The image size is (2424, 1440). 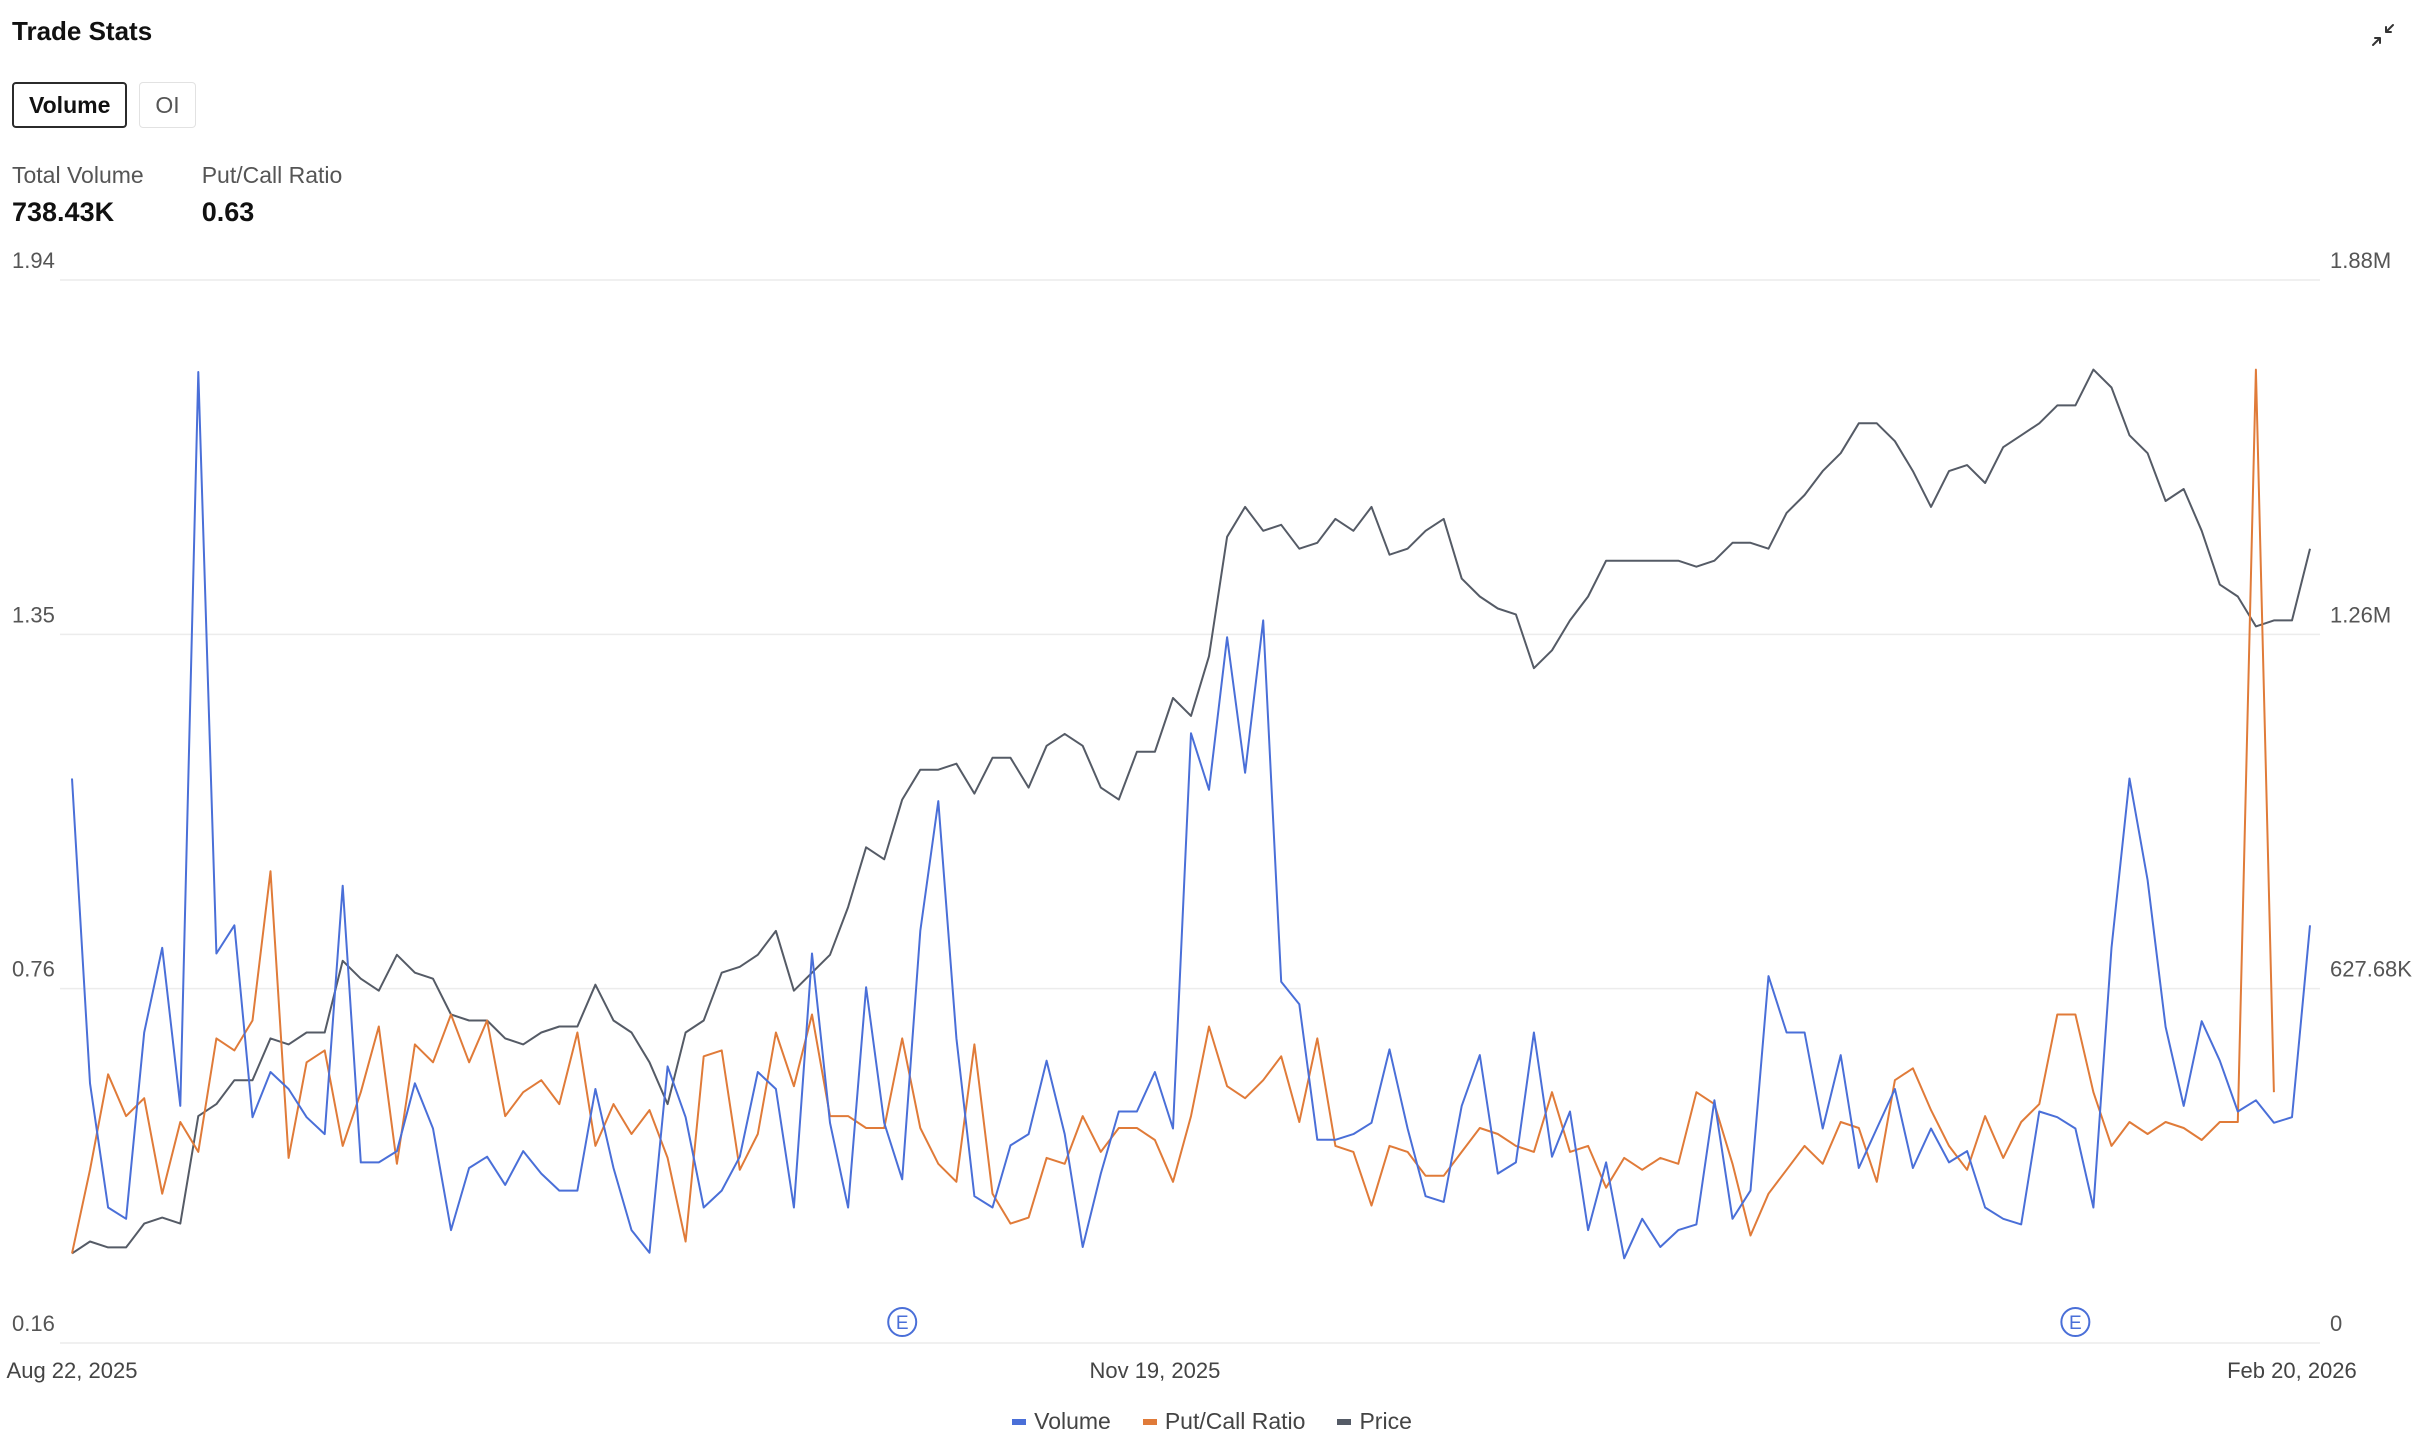 What do you see at coordinates (33, 969) in the screenshot?
I see `left-axis-tick-label: 0.76` at bounding box center [33, 969].